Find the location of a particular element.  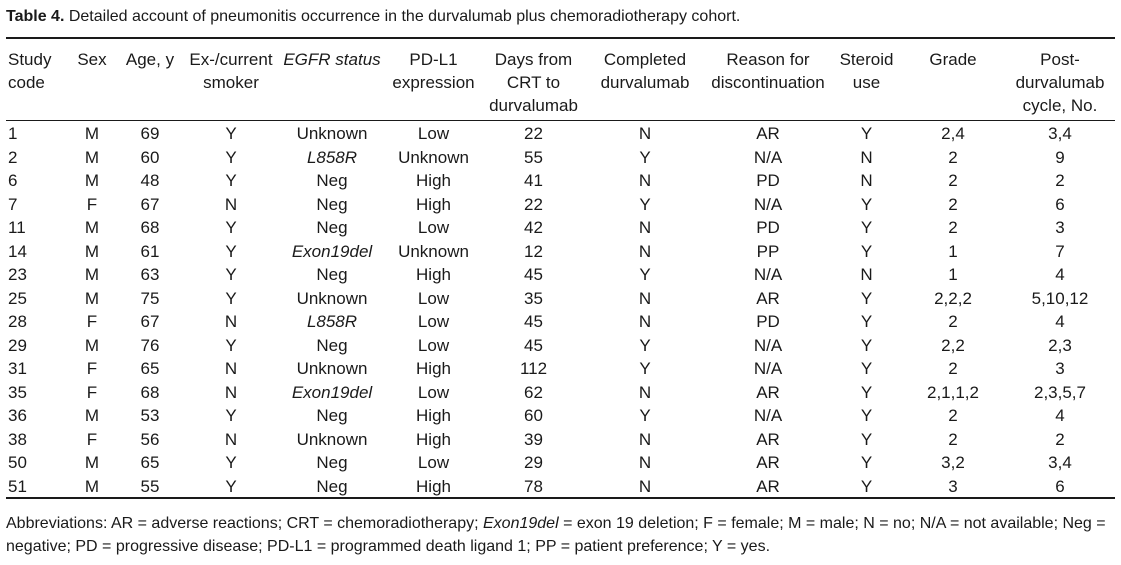

cell-cycle: 5,10,12 is located at coordinates (1060, 298).